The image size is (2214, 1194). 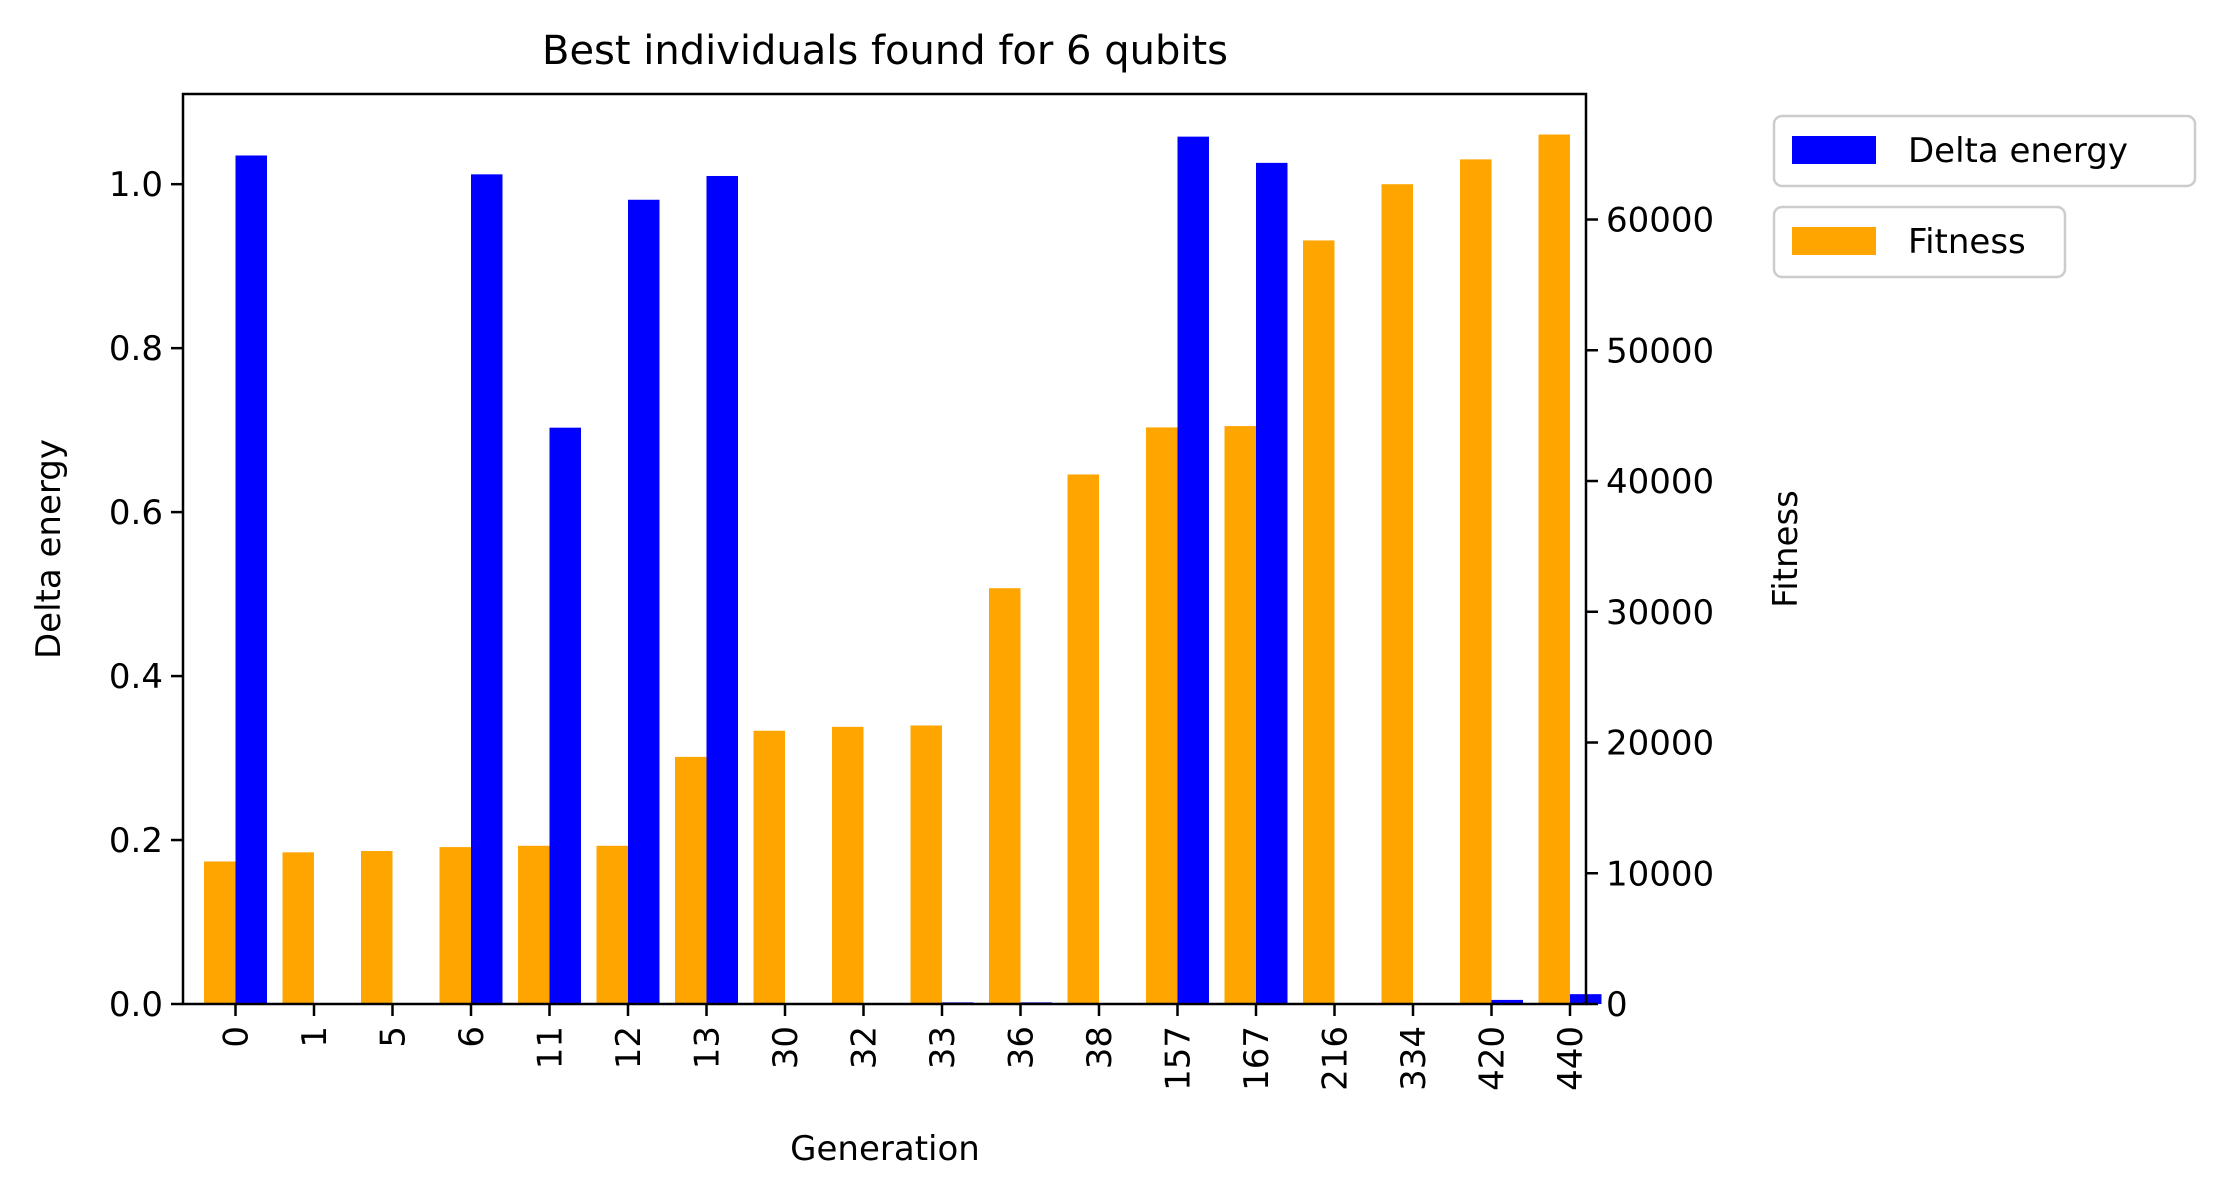 What do you see at coordinates (1414, 1058) in the screenshot?
I see `x-tick-label: 334` at bounding box center [1414, 1058].